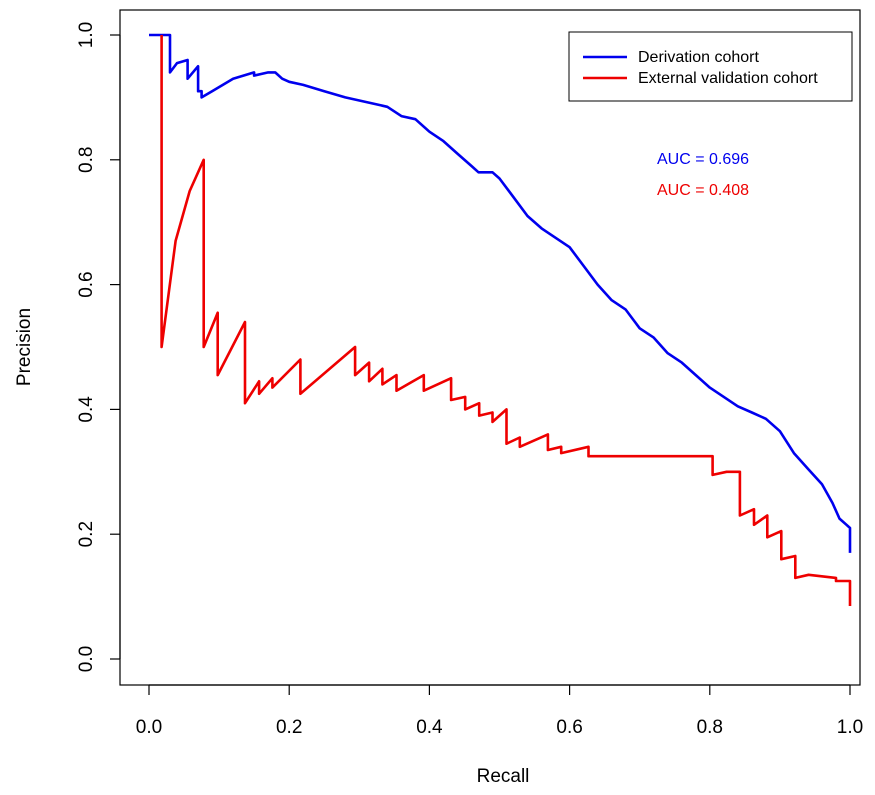  What do you see at coordinates (289, 727) in the screenshot?
I see `x-tick-label: 0.2` at bounding box center [289, 727].